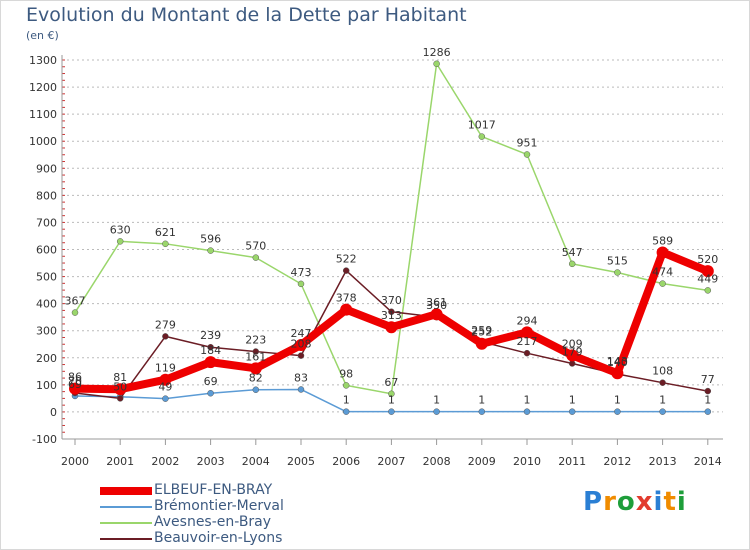 The width and height of the screenshot is (750, 550). What do you see at coordinates (42, 35) in the screenshot?
I see `chart-subtitle: (en €)` at bounding box center [42, 35].